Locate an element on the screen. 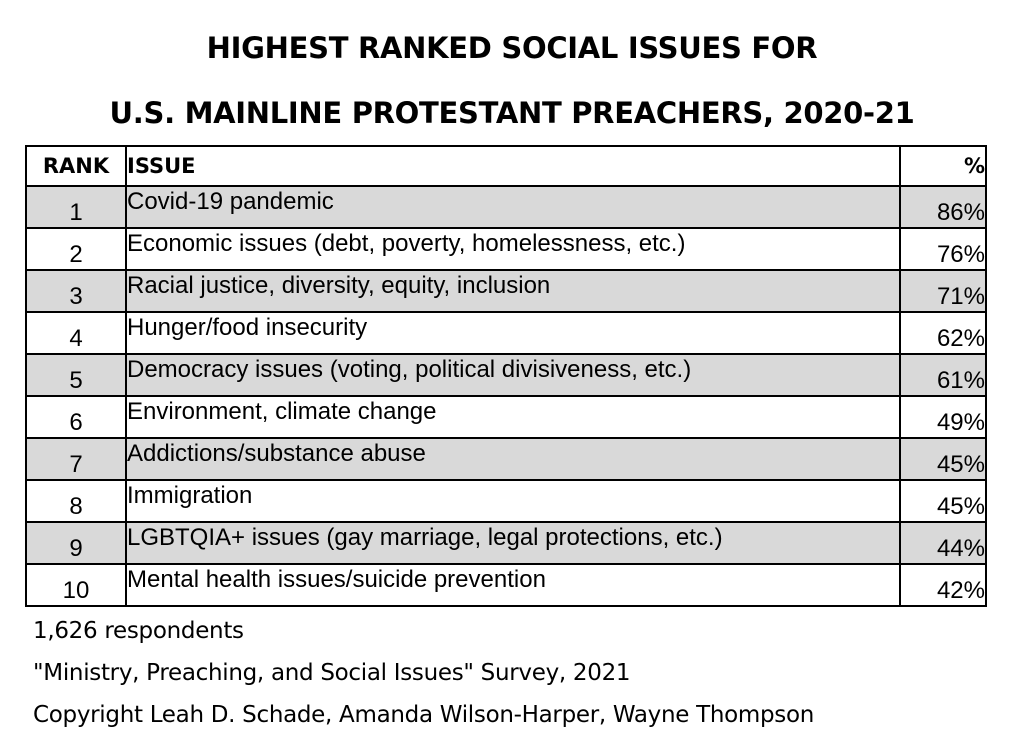 Image resolution: width=1024 pixels, height=749 pixels. header-issue: ISSUE is located at coordinates (513, 166).